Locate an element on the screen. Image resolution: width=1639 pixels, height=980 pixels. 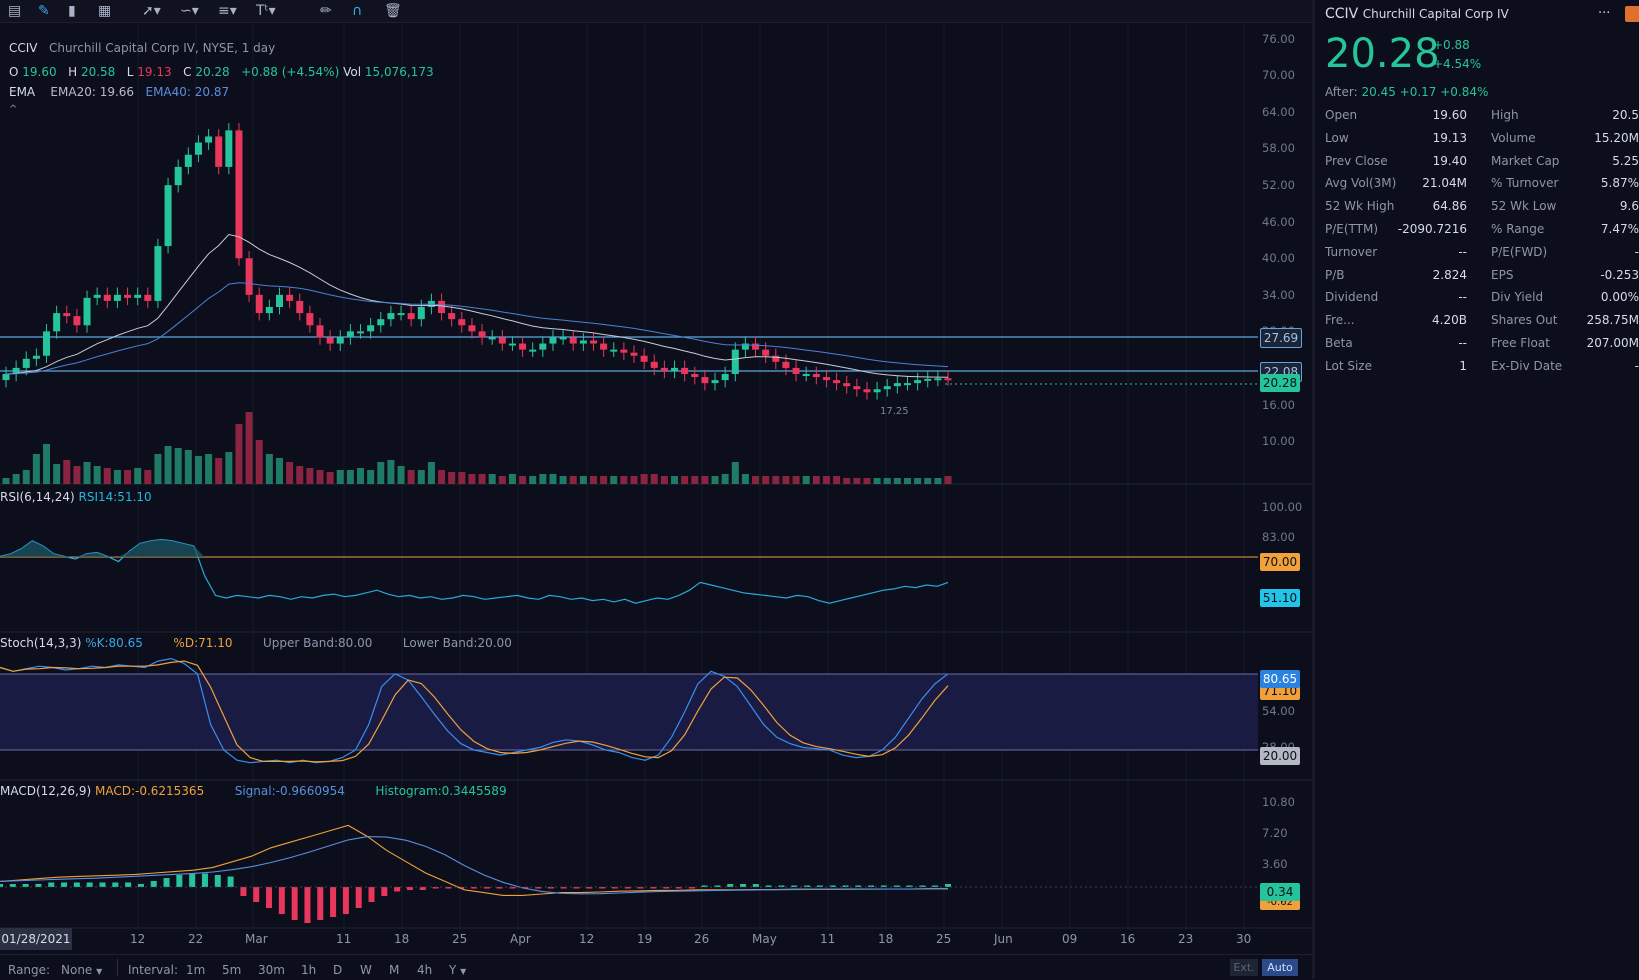
interval-d: D is located at coordinates (338, 970).